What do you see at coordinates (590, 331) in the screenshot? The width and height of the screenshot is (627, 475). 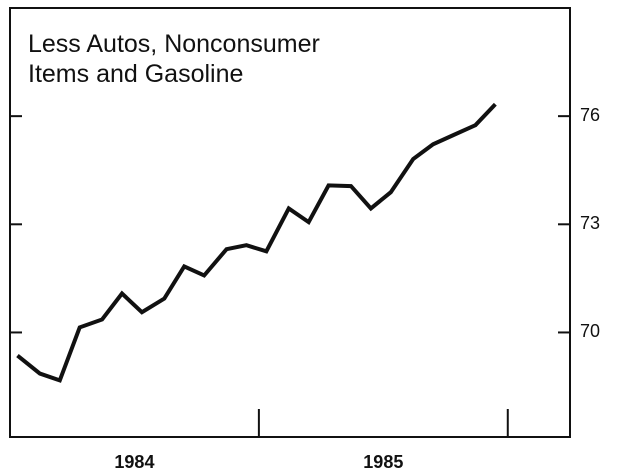 I see `y-tick-label: 70` at bounding box center [590, 331].